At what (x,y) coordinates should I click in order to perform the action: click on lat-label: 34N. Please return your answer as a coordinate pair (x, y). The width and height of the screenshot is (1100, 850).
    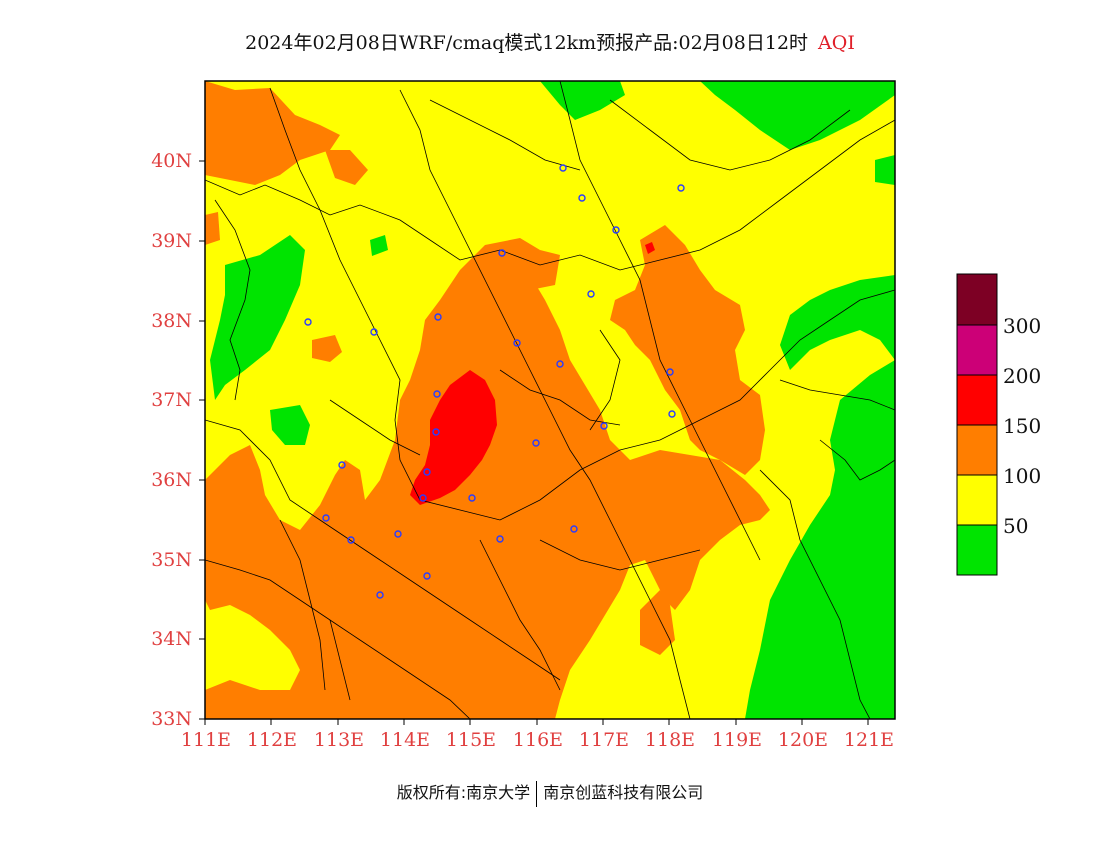
    Looking at the image, I should click on (171, 639).